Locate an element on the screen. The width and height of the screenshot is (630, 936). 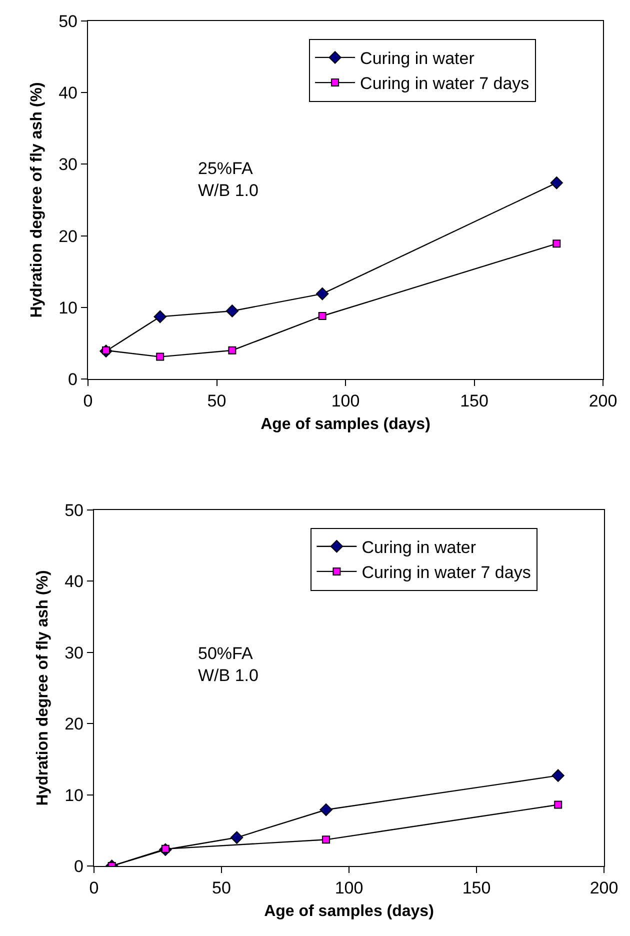
x-tick-label: 0 is located at coordinates (94, 888).